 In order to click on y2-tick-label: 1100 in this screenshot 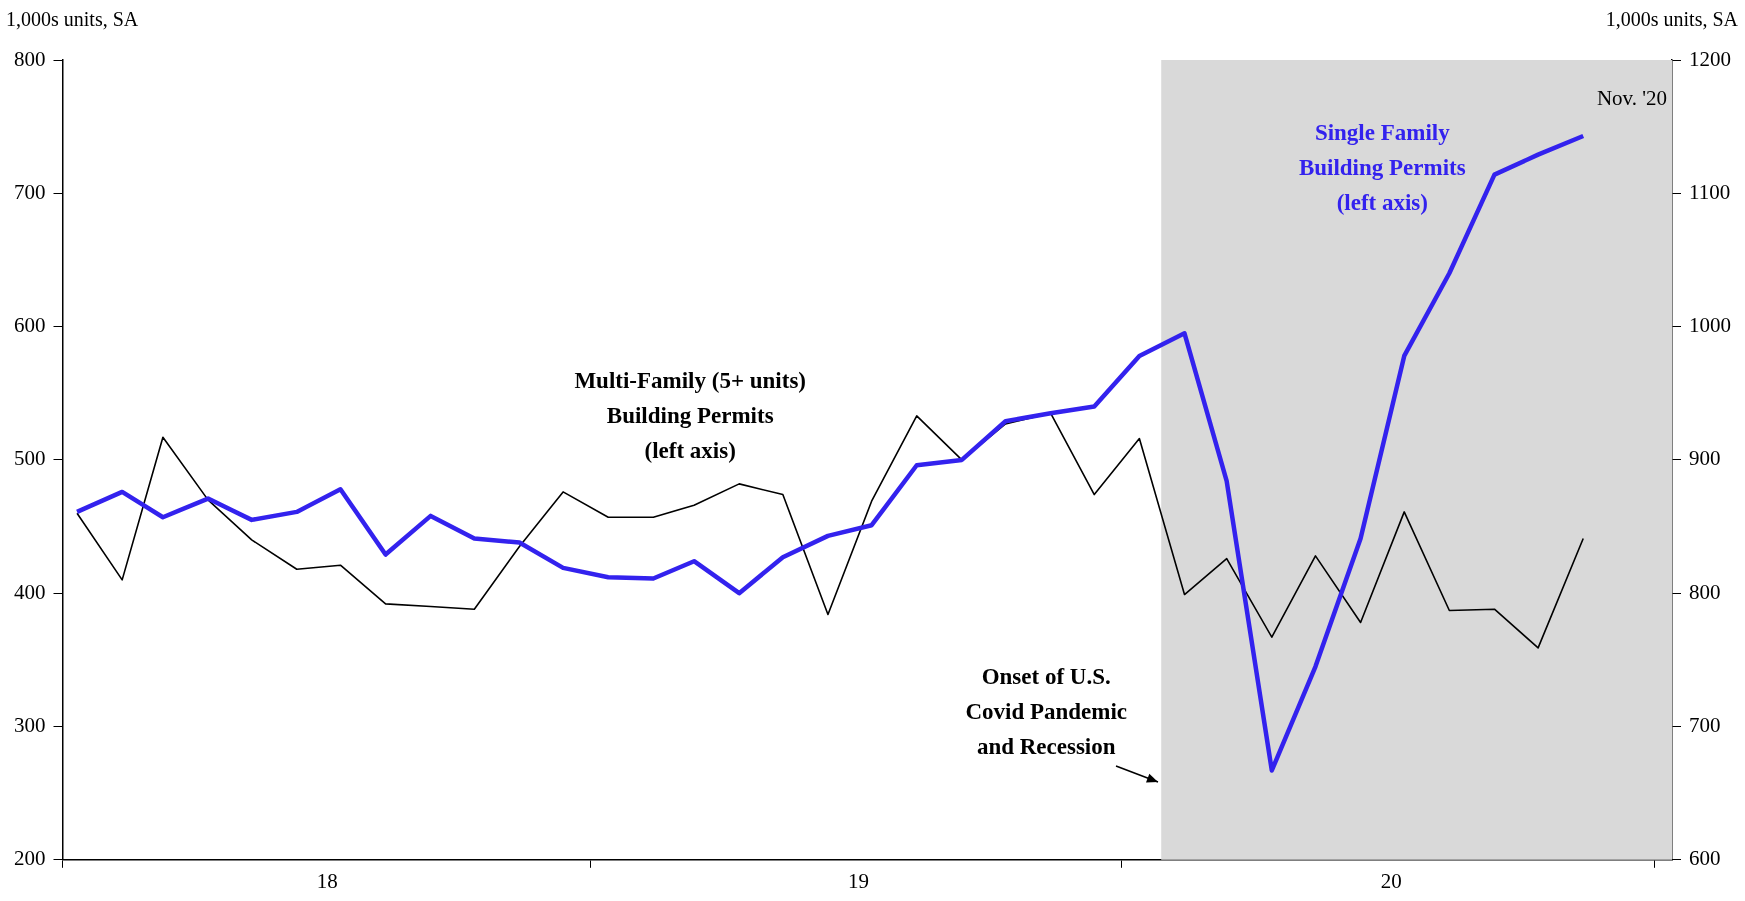, I will do `click(1710, 191)`.